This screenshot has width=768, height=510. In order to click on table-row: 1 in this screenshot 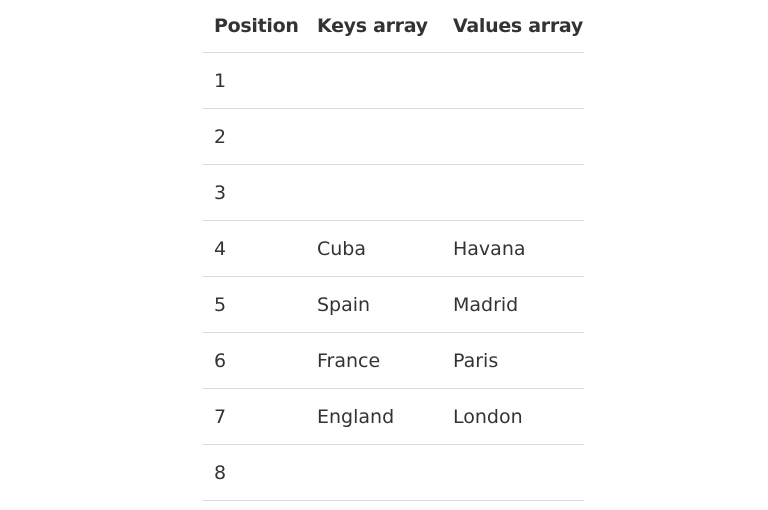, I will do `click(393, 80)`.